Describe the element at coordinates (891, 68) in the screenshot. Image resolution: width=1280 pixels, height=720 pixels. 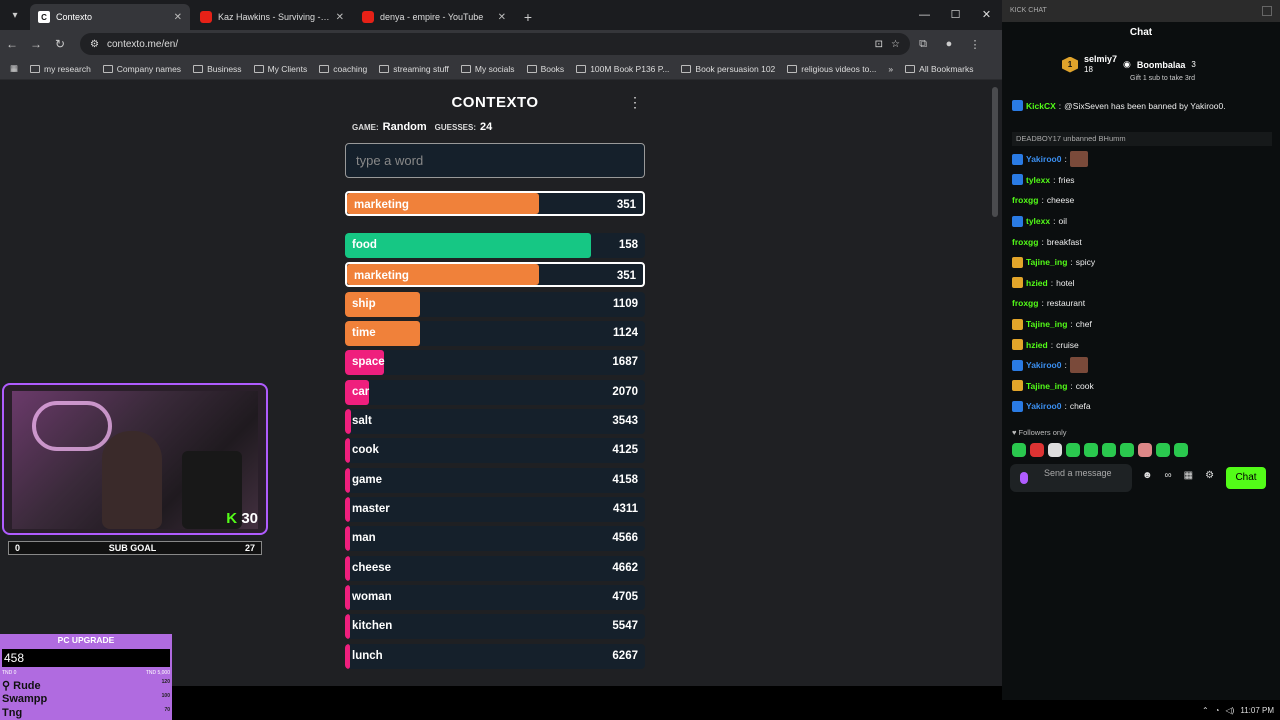
I see `more-bookmarks-icon: »` at that location.